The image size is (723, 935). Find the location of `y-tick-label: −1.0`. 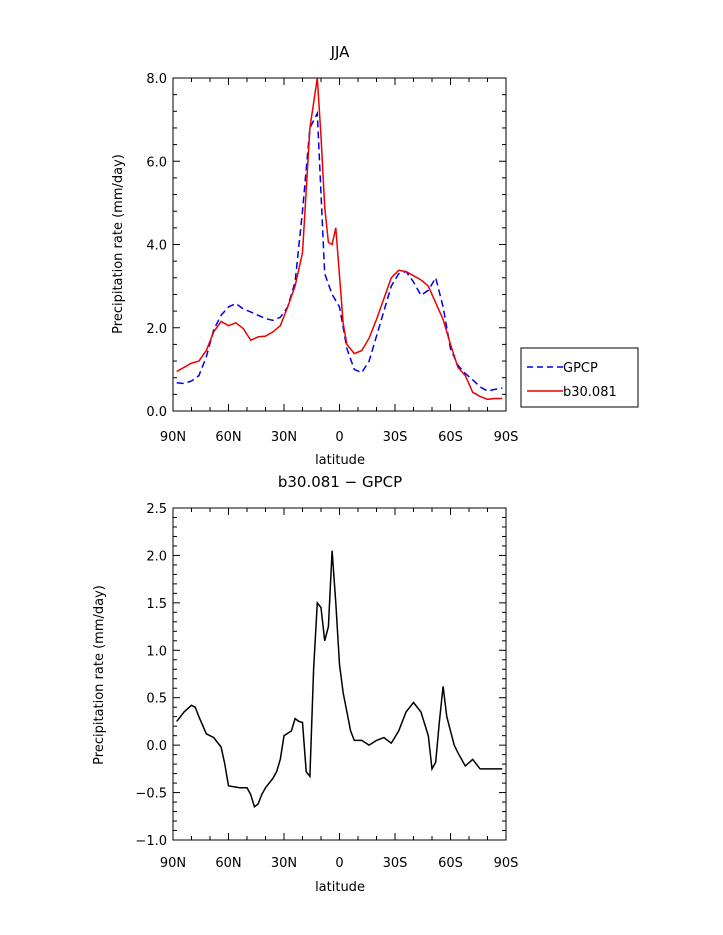

y-tick-label: −1.0 is located at coordinates (151, 841).